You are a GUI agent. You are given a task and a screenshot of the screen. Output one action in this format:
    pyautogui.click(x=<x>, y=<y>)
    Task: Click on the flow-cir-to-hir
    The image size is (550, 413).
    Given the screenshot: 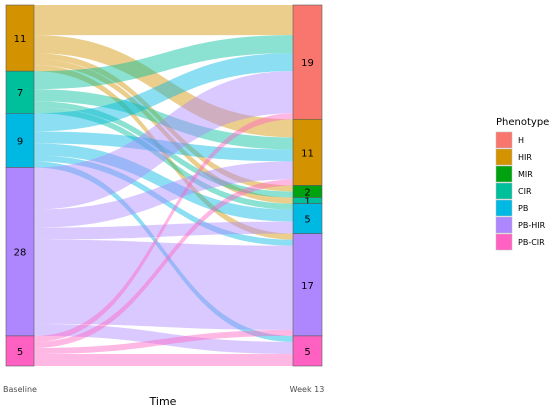 What is the action you would take?
    pyautogui.click(x=163, y=119)
    